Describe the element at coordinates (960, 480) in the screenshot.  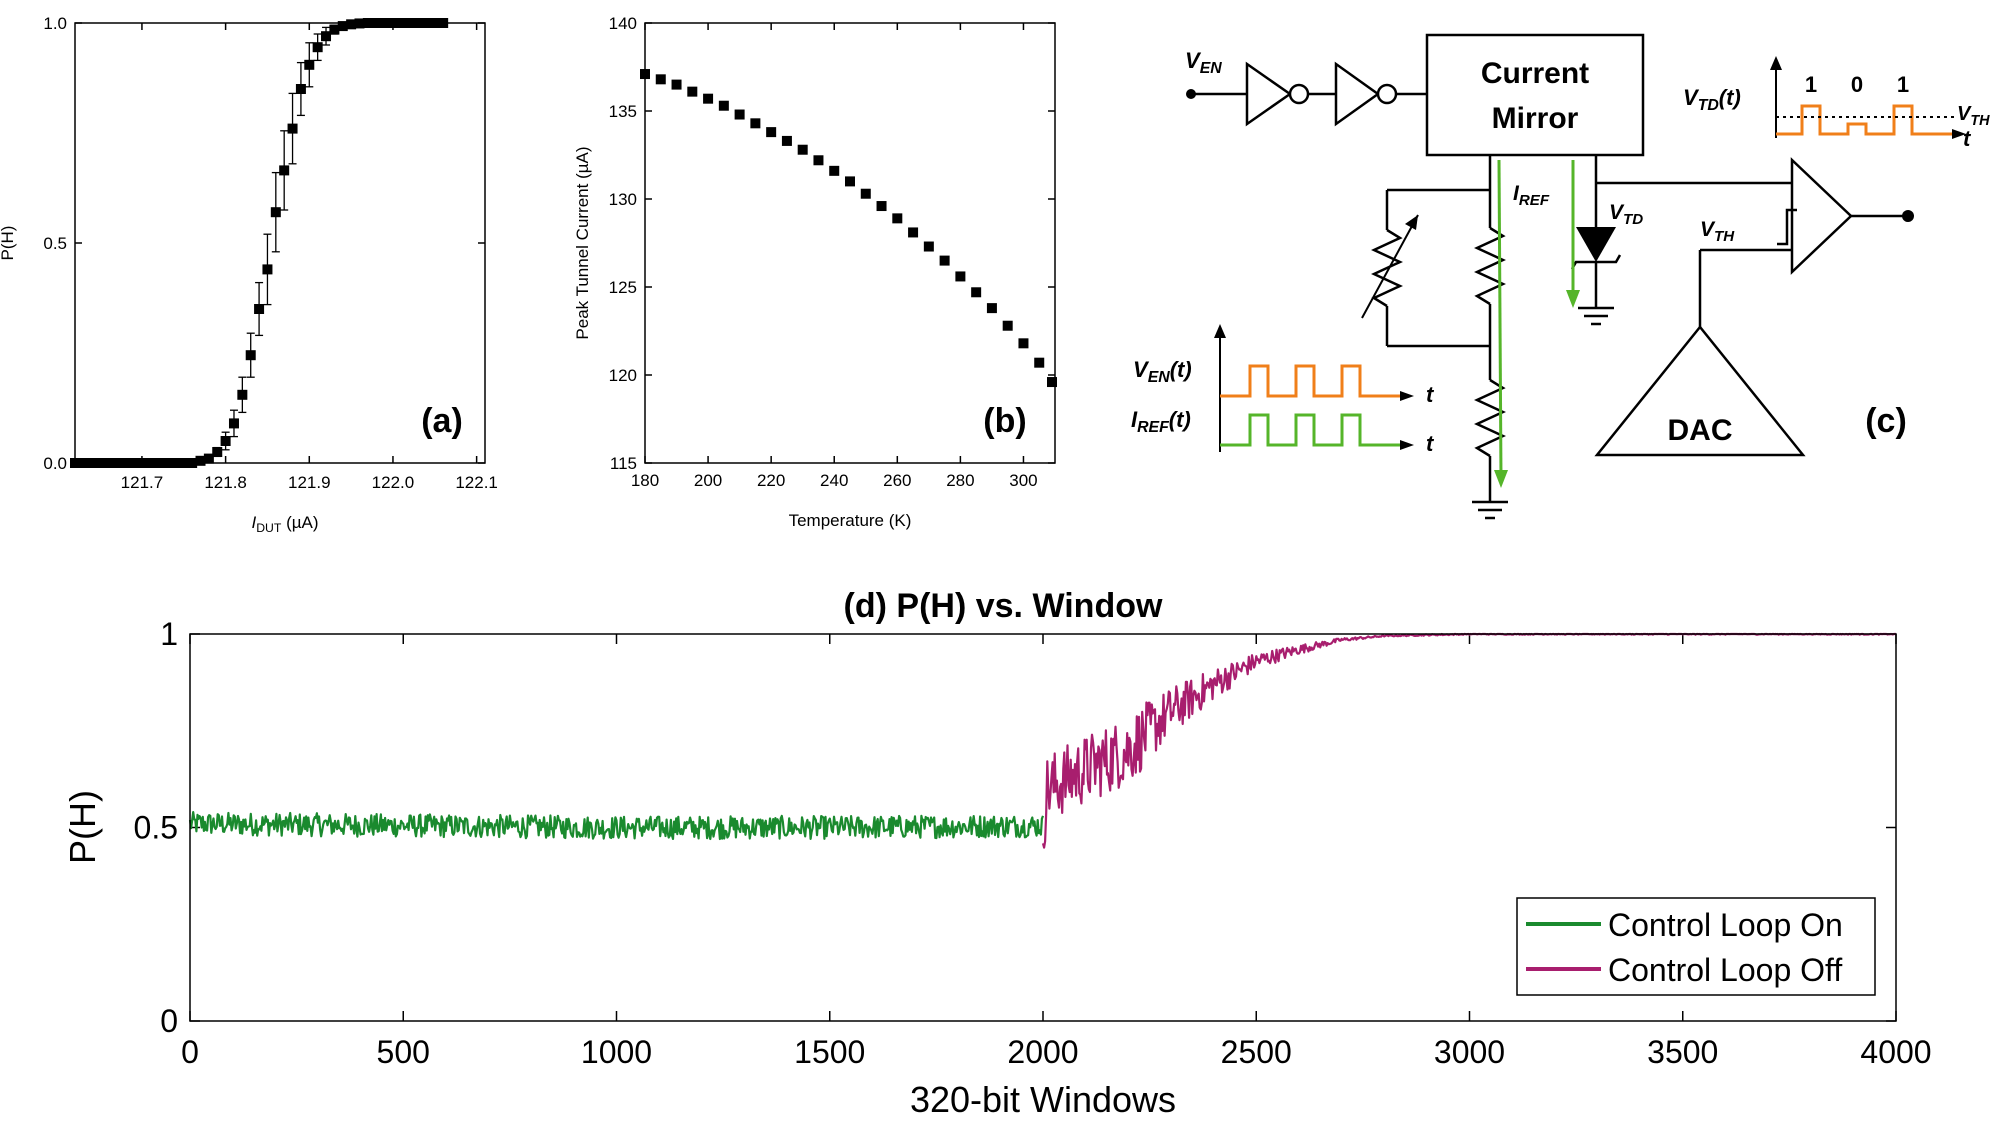
I see `panel-b-xtick-label: 280` at that location.